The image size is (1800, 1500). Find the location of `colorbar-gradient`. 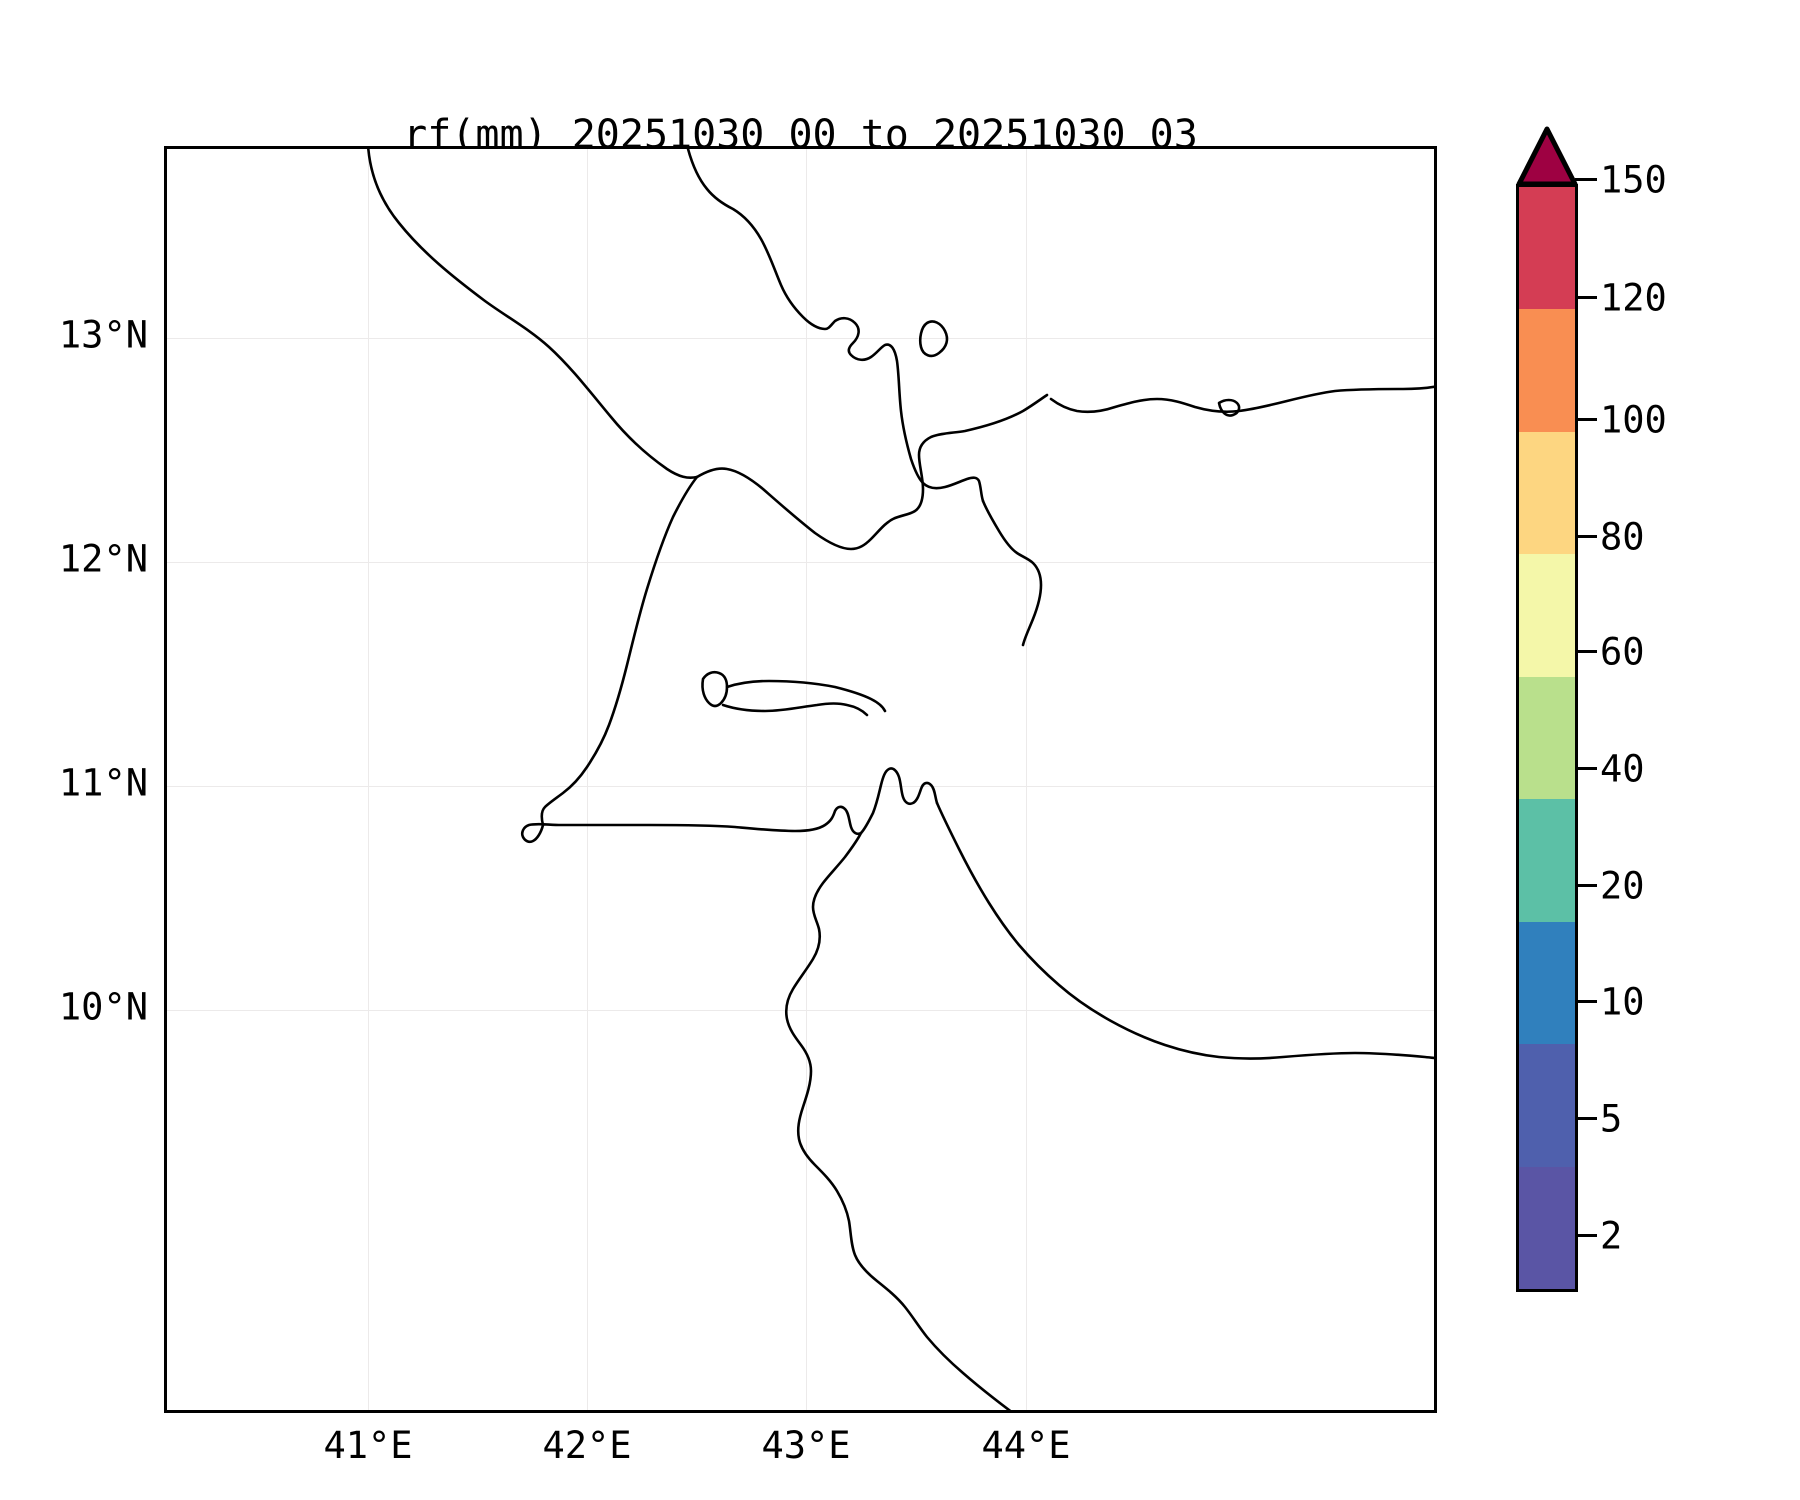

colorbar-gradient is located at coordinates (1547, 738).